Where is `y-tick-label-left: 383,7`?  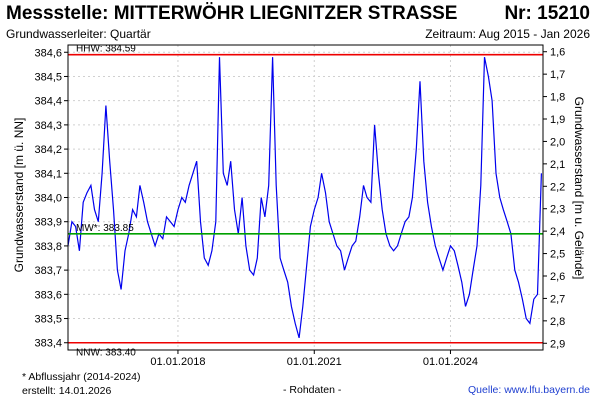
y-tick-label-left: 383,7 is located at coordinates (48, 271).